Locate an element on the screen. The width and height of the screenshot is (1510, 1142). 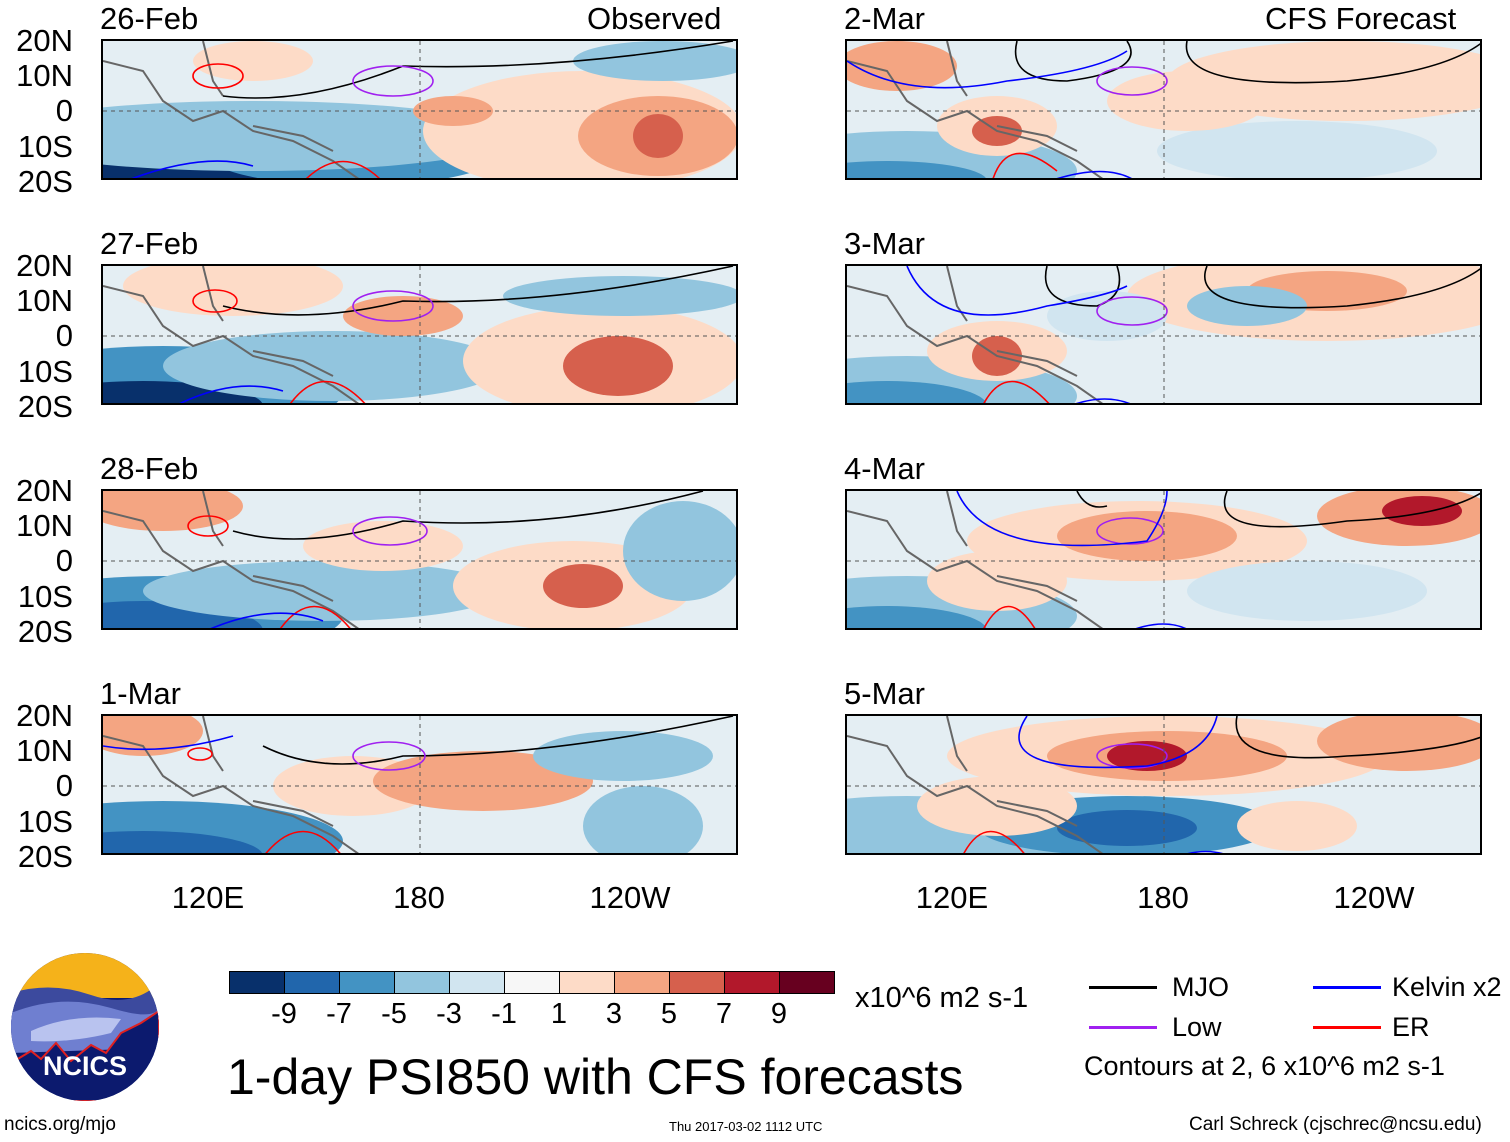
footer-credit: Carl Schreck (cjschrec@ncsu.edu) is located at coordinates (1335, 1124).